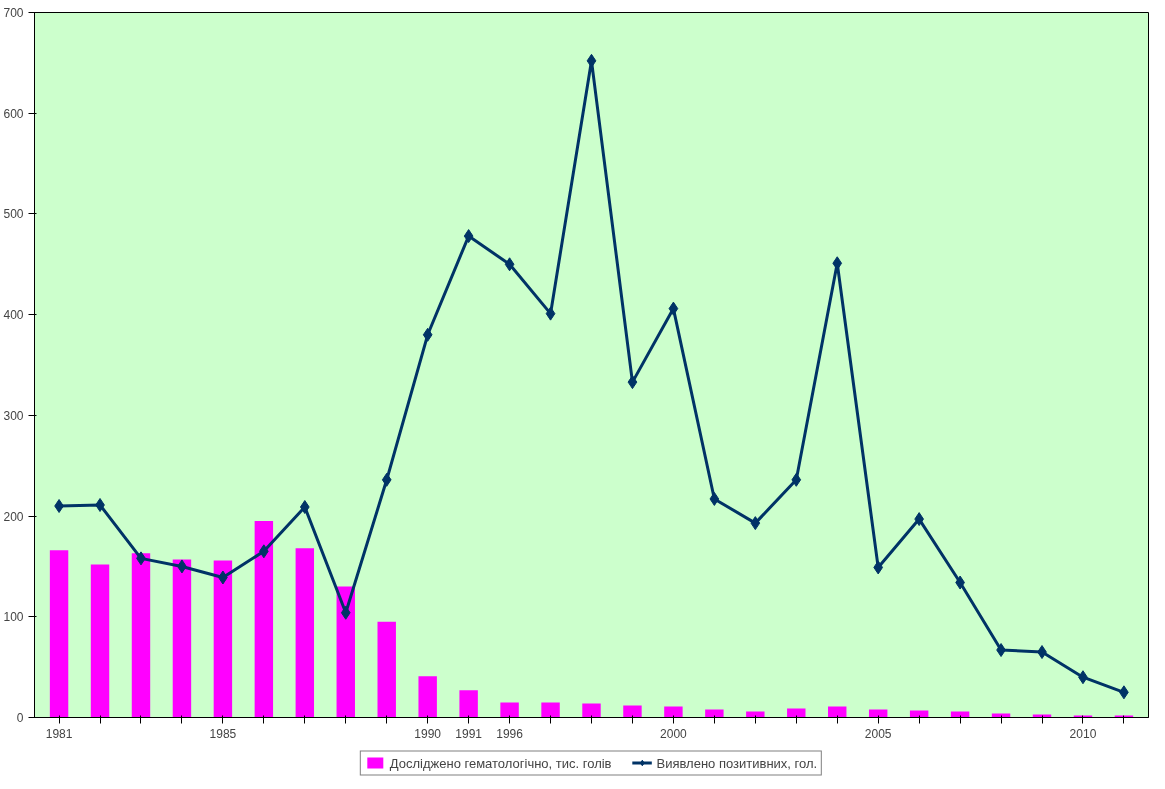 This screenshot has width=1165, height=789. What do you see at coordinates (878, 733) in the screenshot?
I see `x-tick-label: 2005` at bounding box center [878, 733].